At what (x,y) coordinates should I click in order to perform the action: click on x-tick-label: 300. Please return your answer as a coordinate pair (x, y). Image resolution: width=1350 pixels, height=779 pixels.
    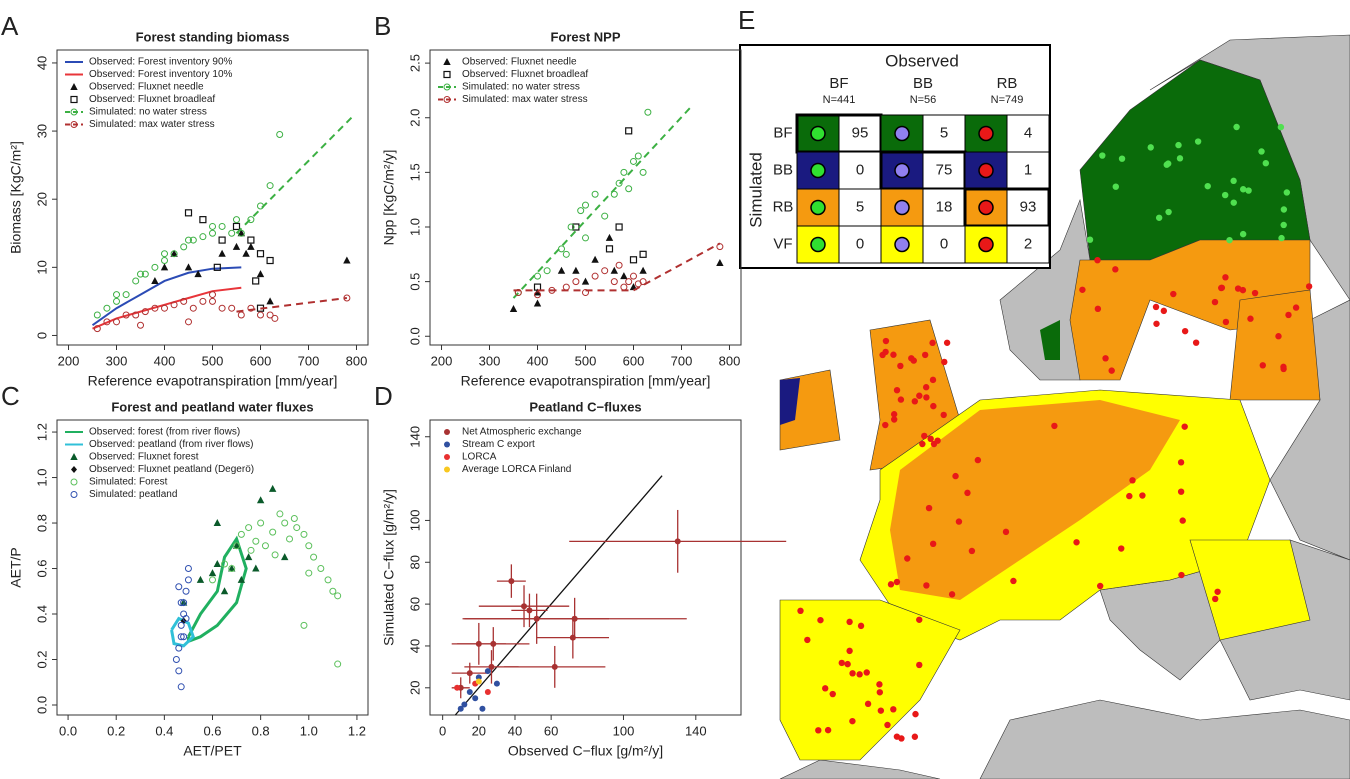
    Looking at the image, I should click on (490, 360).